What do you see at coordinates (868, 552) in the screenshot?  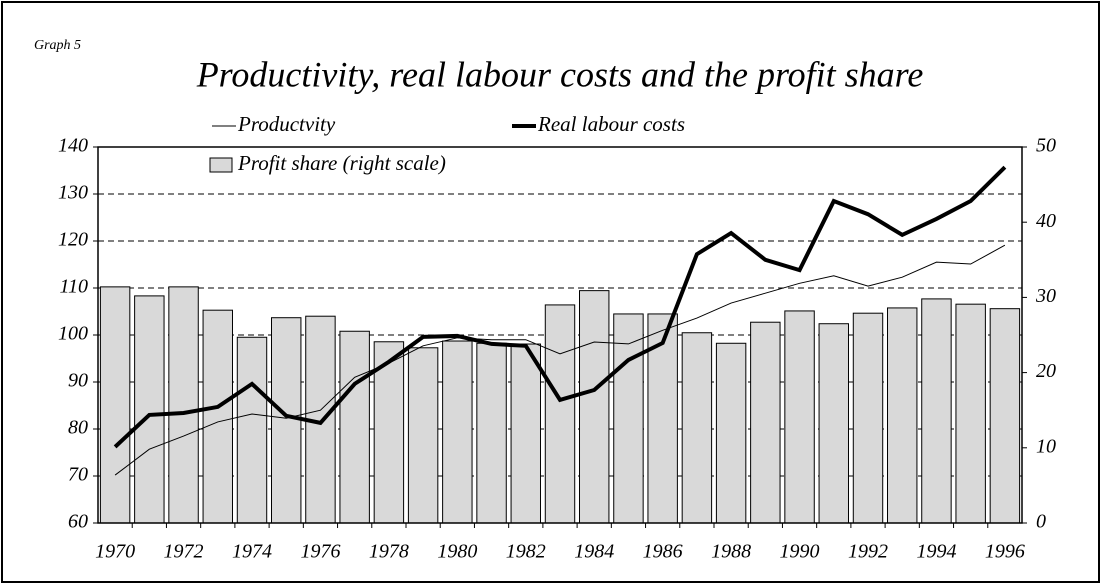 I see `x-tick-label: 1992` at bounding box center [868, 552].